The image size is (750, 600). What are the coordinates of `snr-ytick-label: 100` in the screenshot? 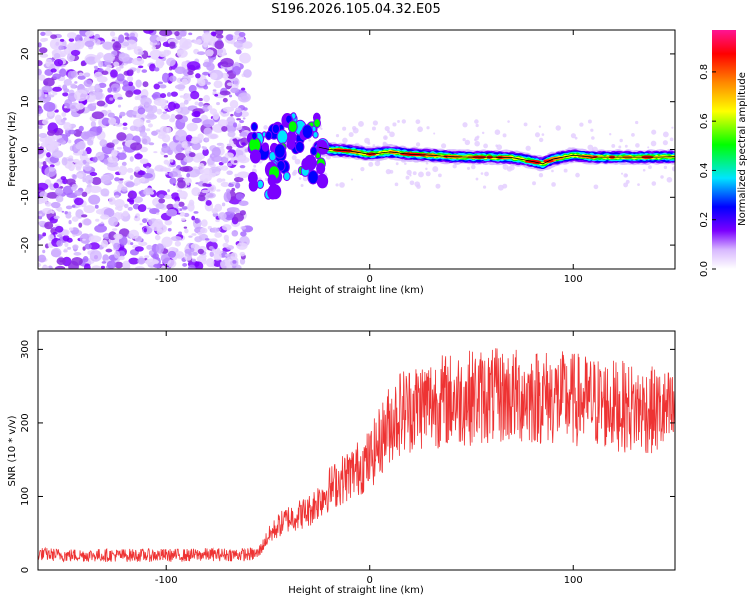 It's located at (25, 496).